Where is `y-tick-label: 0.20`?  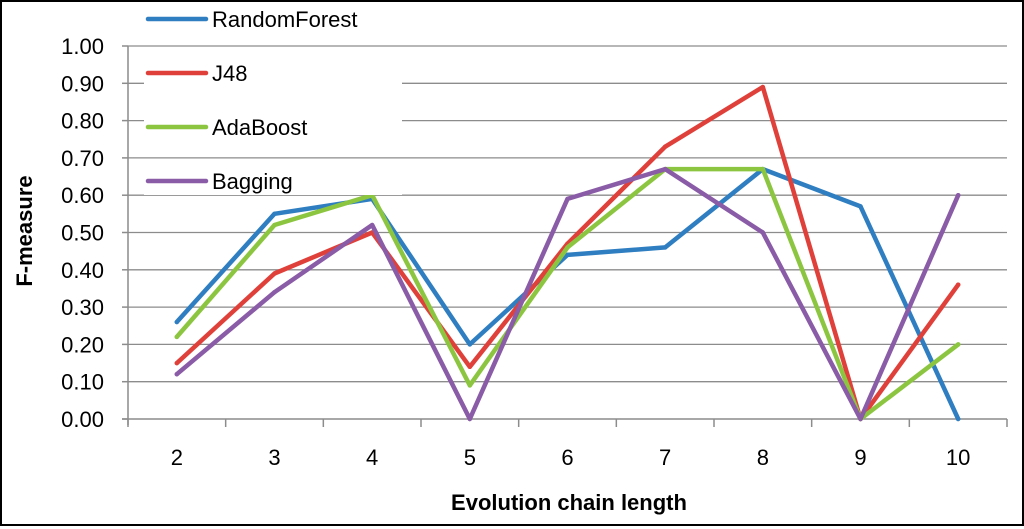 y-tick-label: 0.20 is located at coordinates (82, 344).